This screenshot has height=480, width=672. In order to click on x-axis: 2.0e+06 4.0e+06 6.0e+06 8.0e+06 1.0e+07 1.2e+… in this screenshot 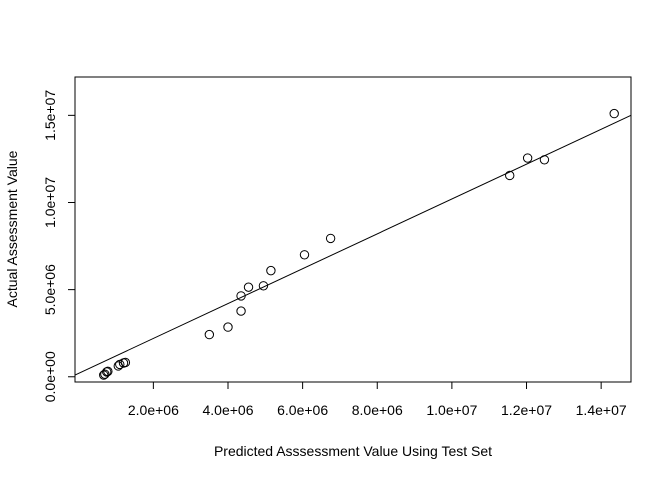, I will do `click(377, 399)`.